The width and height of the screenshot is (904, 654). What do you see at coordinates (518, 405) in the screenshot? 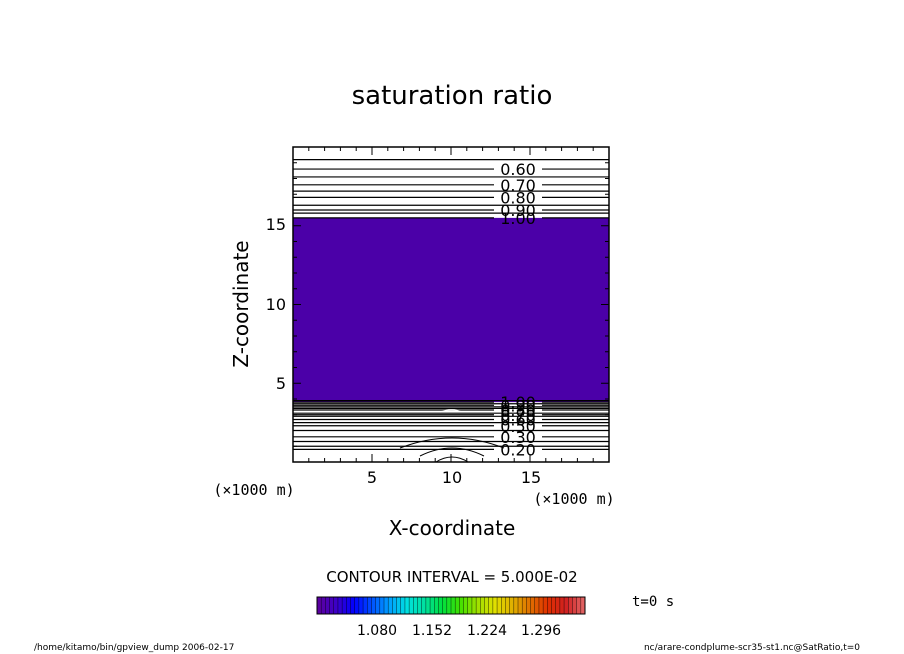
I see `contour-label-lower-1: 0.90` at bounding box center [518, 405].